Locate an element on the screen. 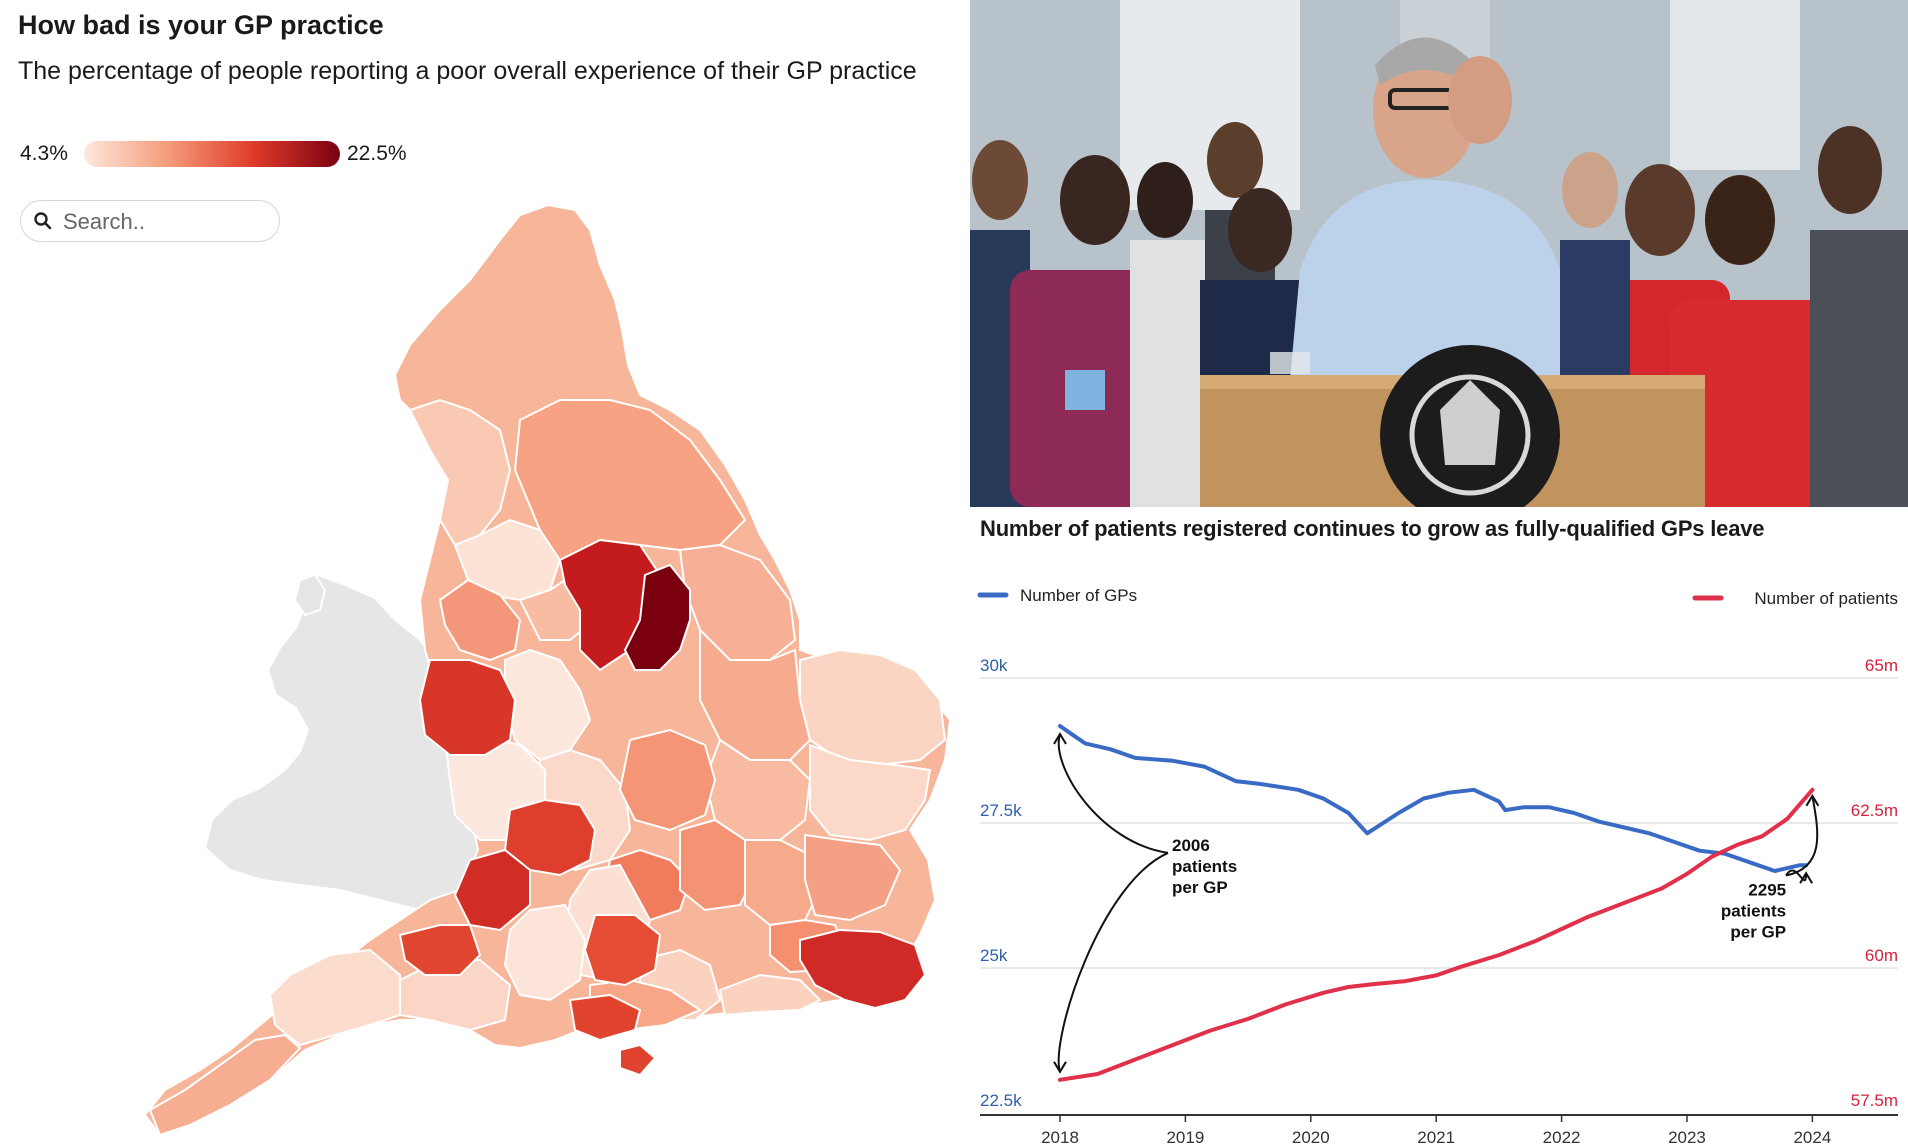  map-region-leicestershire is located at coordinates (667, 780).